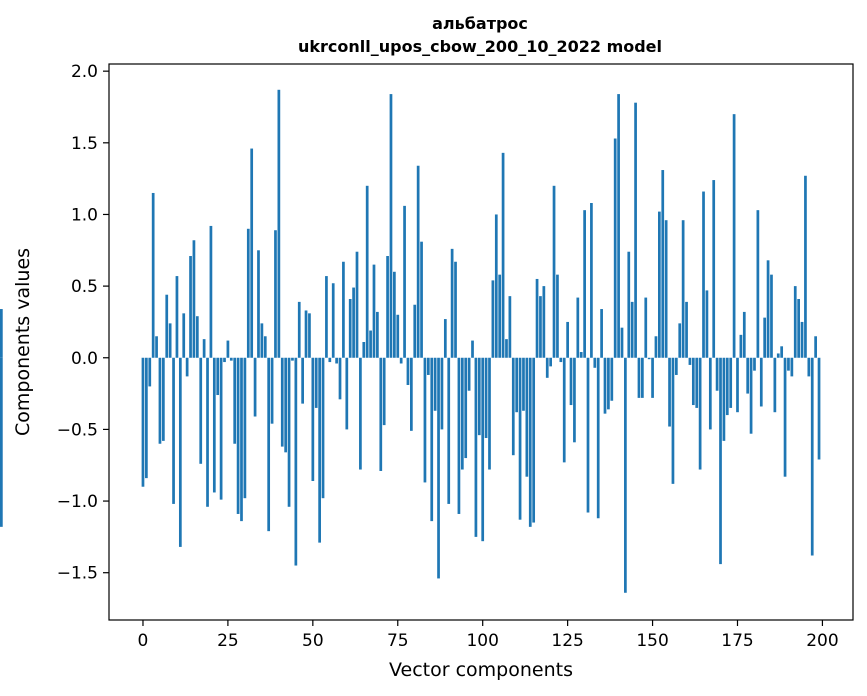 The image size is (867, 696). What do you see at coordinates (567, 641) in the screenshot?
I see `x-tick-label: 125` at bounding box center [567, 641].